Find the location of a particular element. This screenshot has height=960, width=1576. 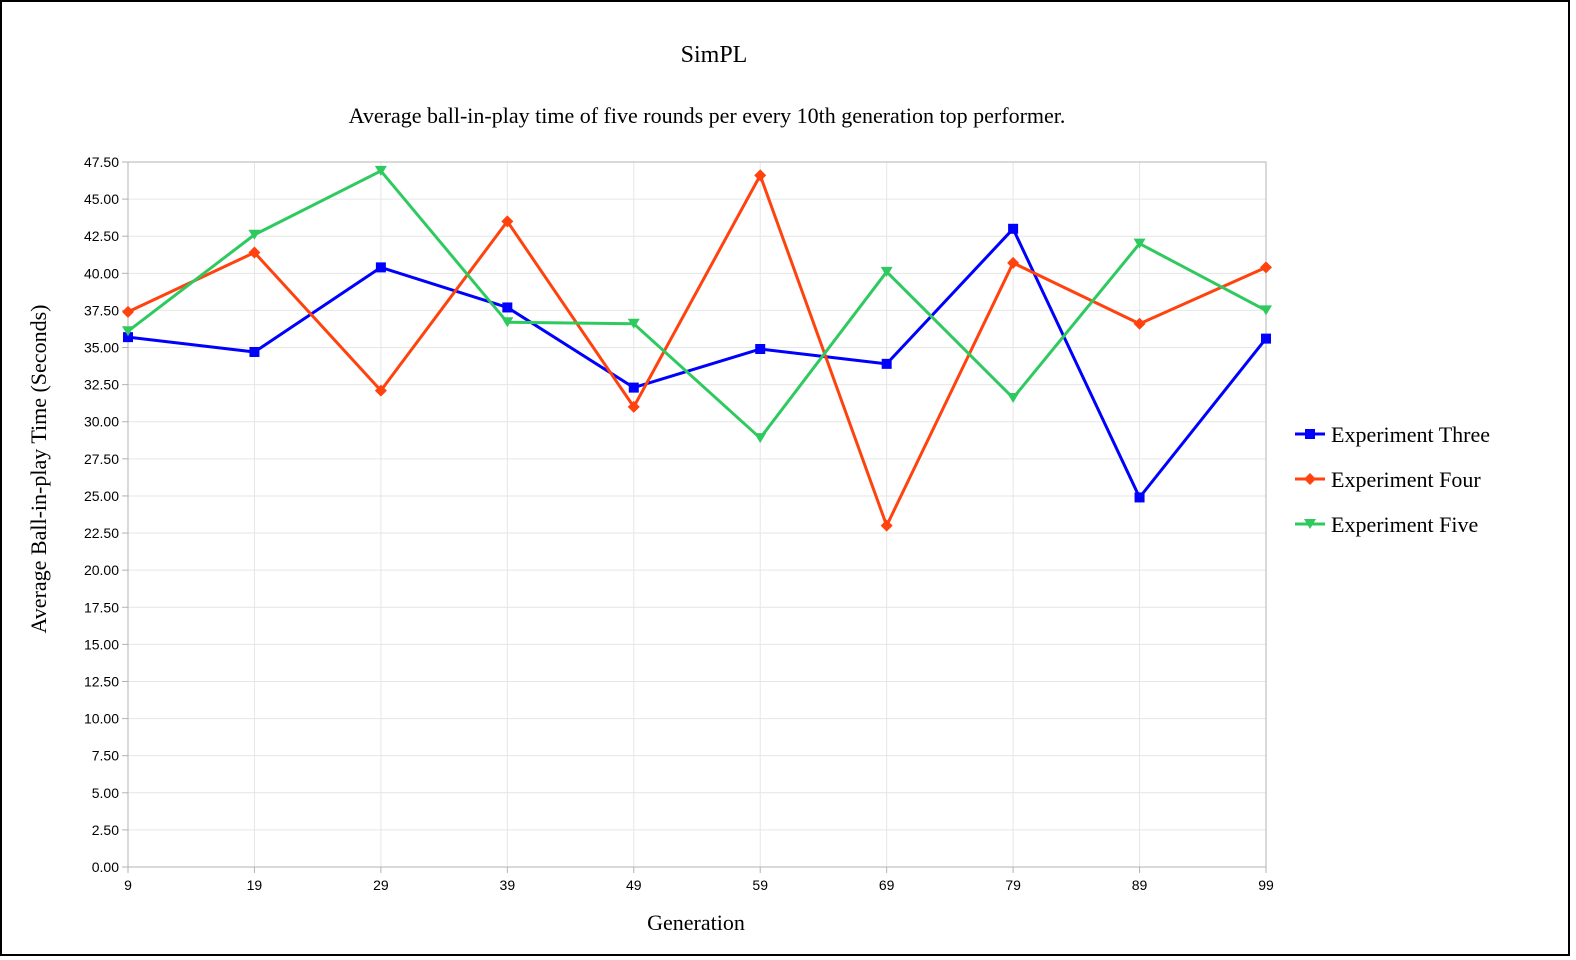

y-tick-label: 15.00 is located at coordinates (101, 644).